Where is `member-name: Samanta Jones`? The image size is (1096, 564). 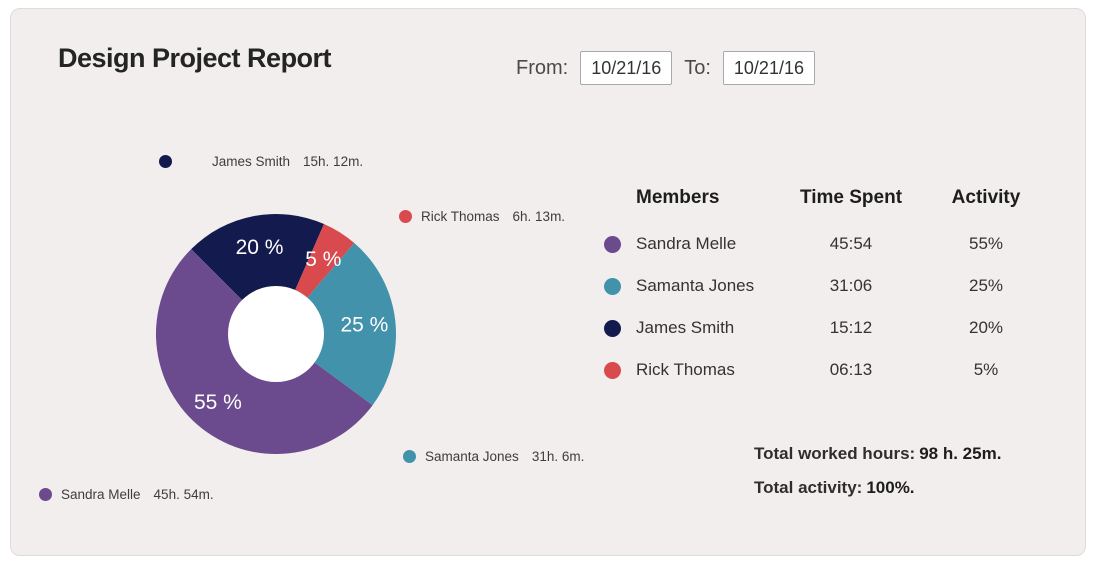
member-name: Samanta Jones is located at coordinates (695, 285).